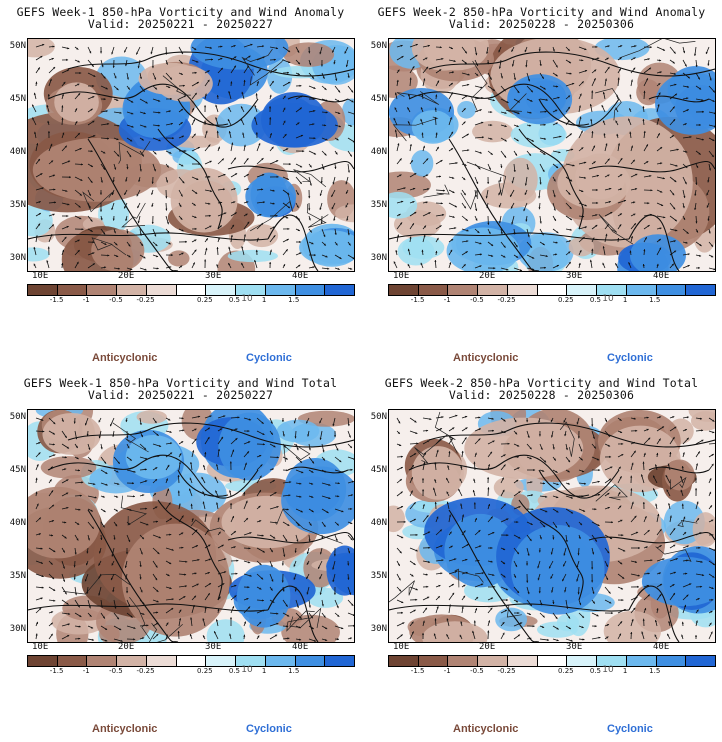 The image size is (722, 742). Describe the element at coordinates (417, 300) in the screenshot. I see `colorbar-tick-label: -1.5` at that location.